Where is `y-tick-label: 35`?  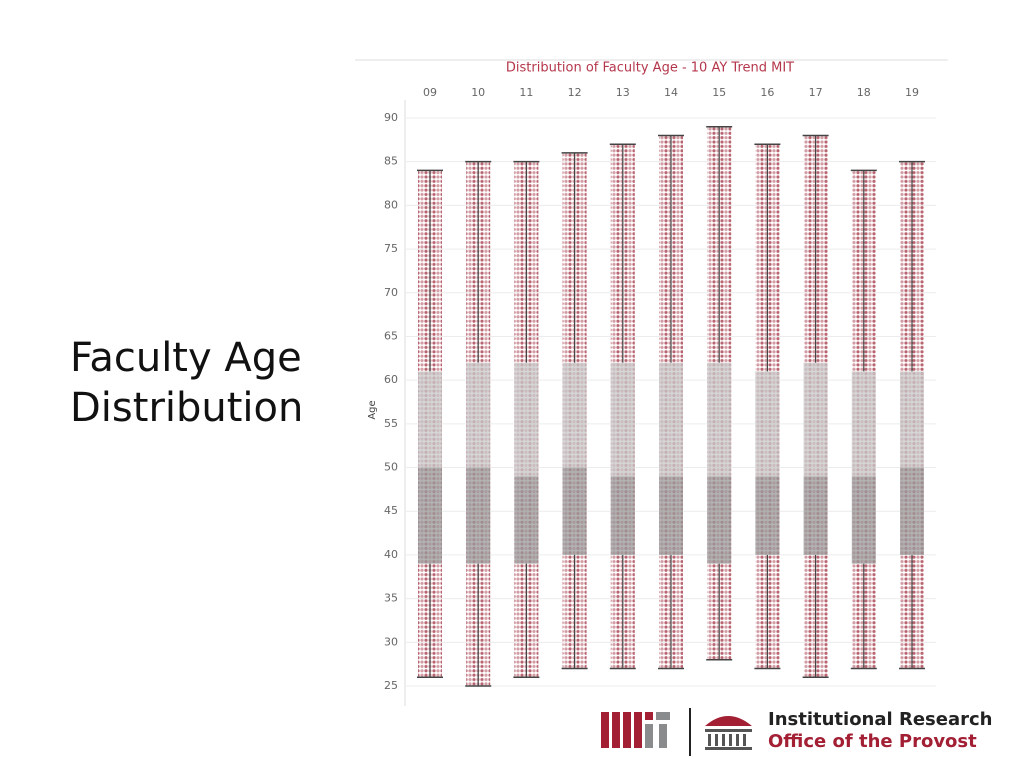
y-tick-label: 35 is located at coordinates (391, 598).